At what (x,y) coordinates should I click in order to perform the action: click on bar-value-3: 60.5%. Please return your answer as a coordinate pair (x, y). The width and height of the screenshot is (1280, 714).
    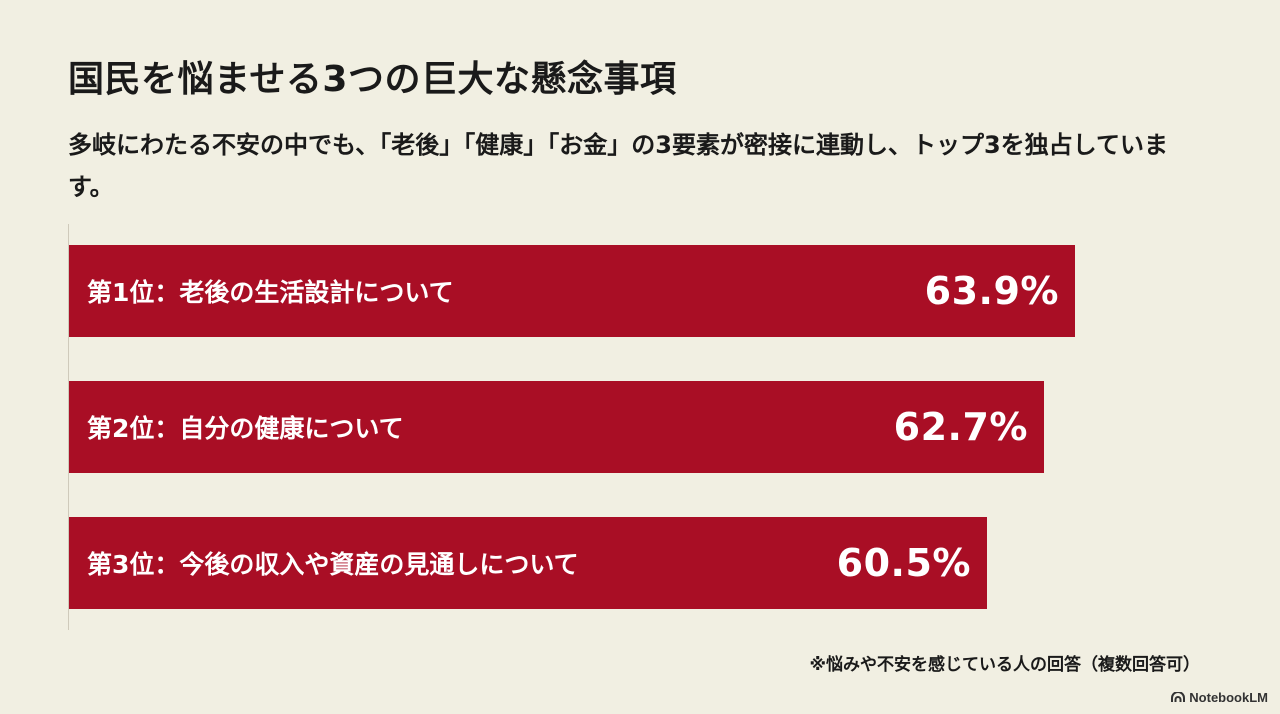
    Looking at the image, I should click on (903, 563).